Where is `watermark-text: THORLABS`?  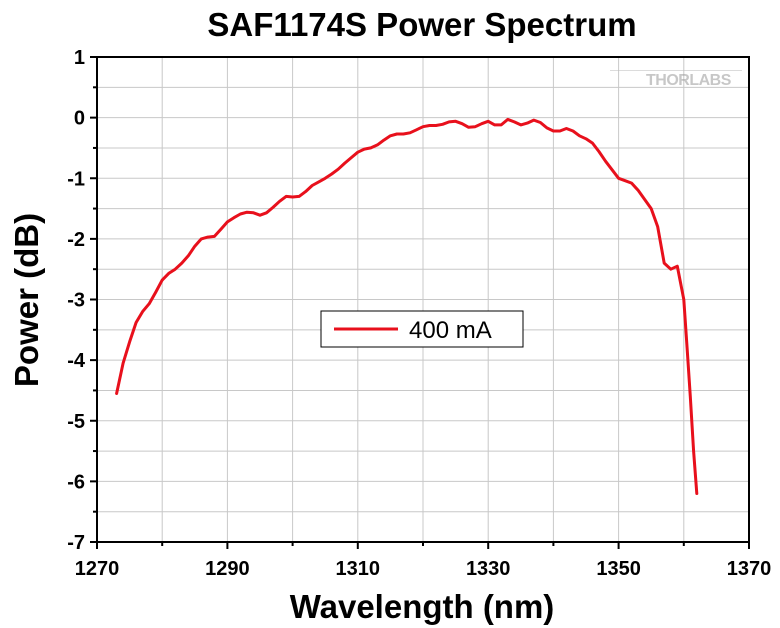 watermark-text: THORLABS is located at coordinates (689, 80).